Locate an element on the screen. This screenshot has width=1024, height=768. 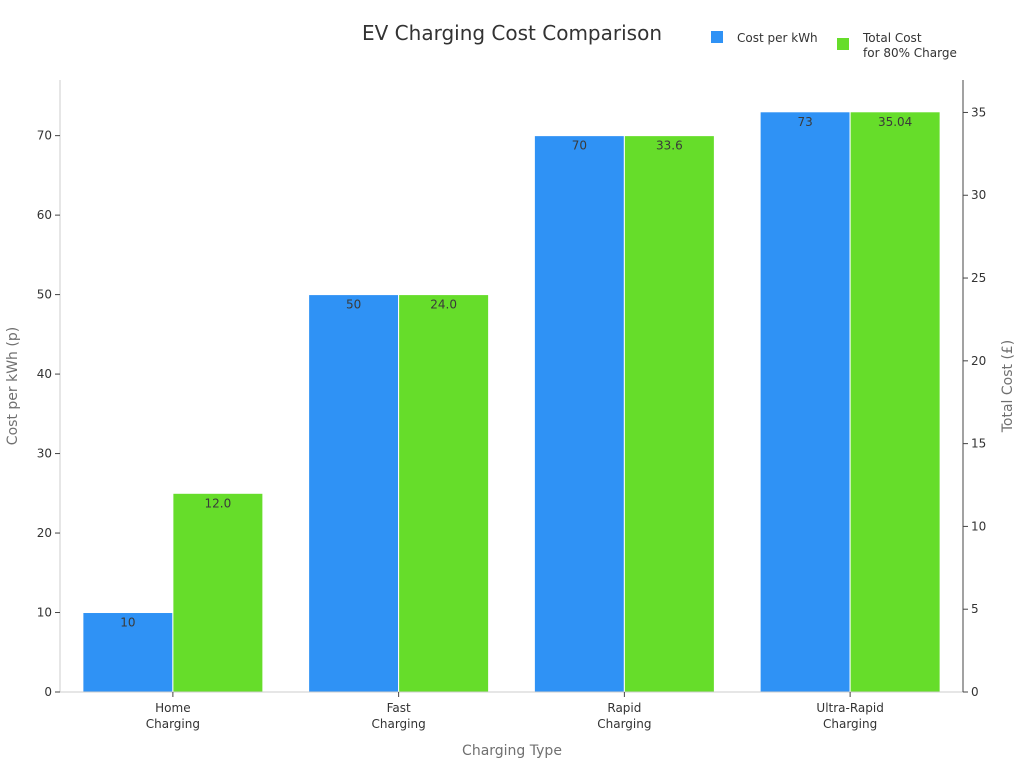
y2-tick-label-1: 5 is located at coordinates (975, 609).